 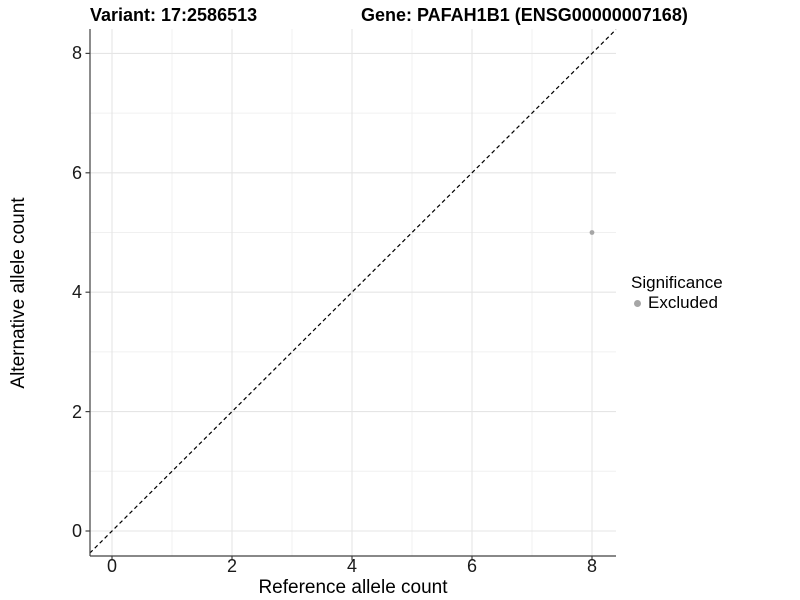 What do you see at coordinates (353, 587) in the screenshot?
I see `x-axis-title: Reference allele count` at bounding box center [353, 587].